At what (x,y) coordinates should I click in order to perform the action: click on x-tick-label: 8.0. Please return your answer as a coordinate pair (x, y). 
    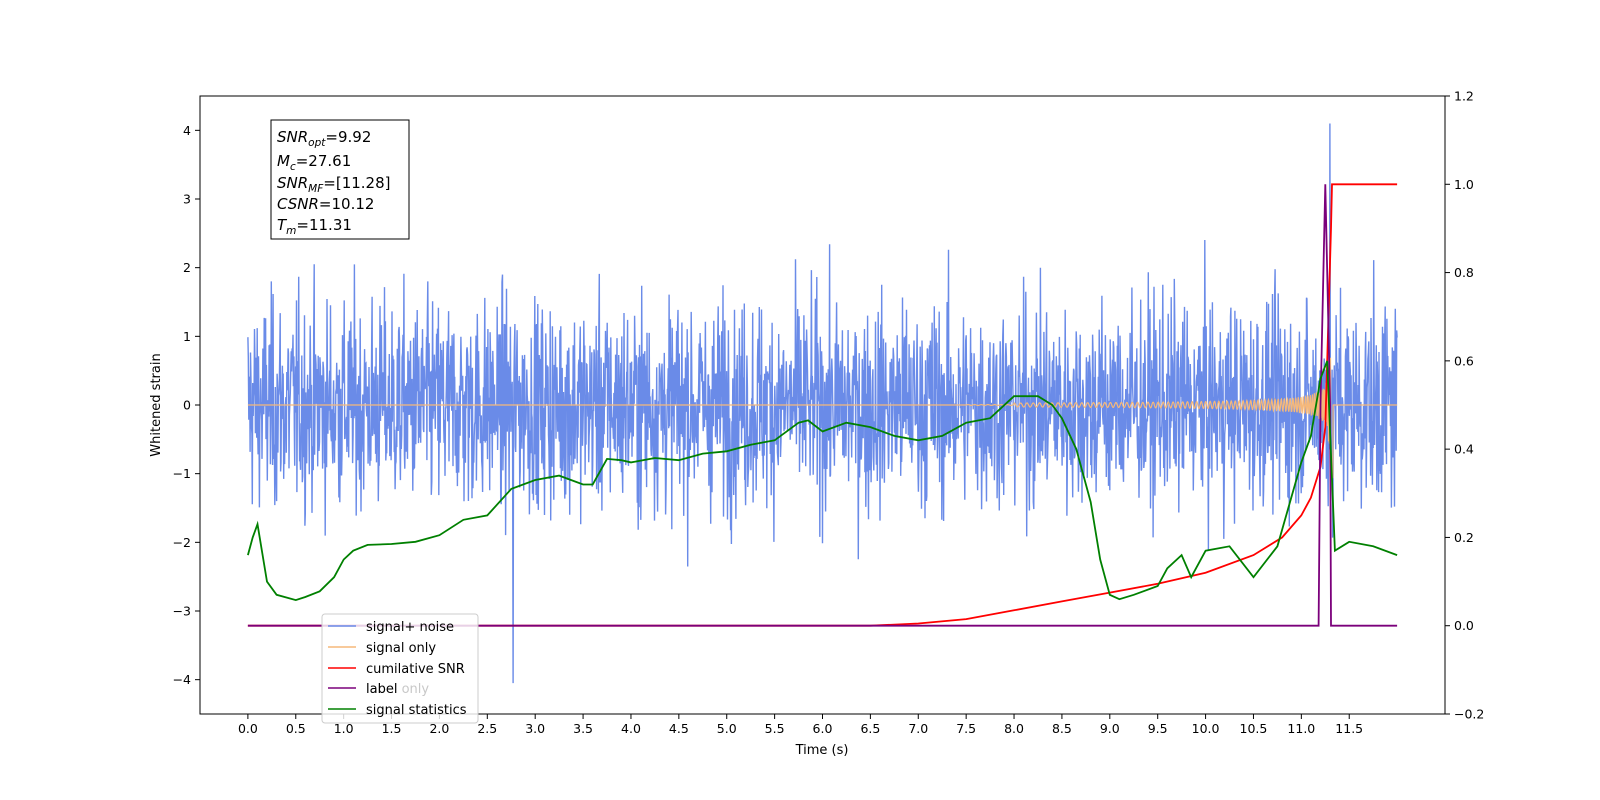
    Looking at the image, I should click on (1014, 728).